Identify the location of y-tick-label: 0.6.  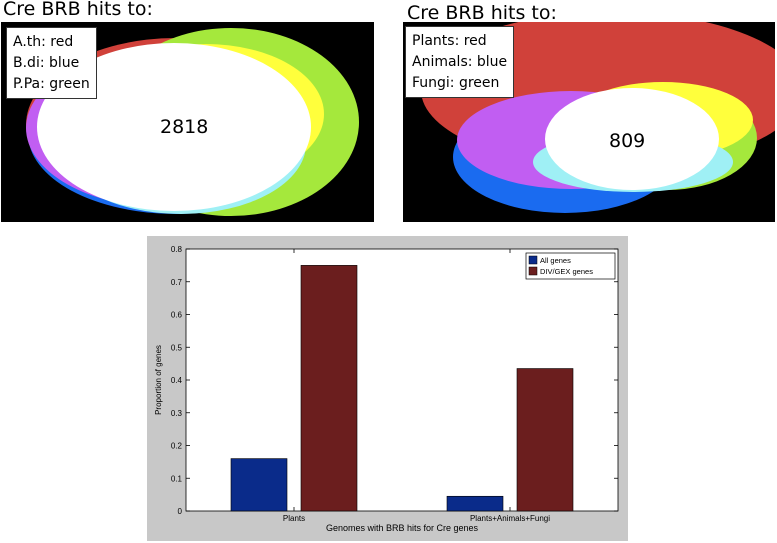
(177, 315).